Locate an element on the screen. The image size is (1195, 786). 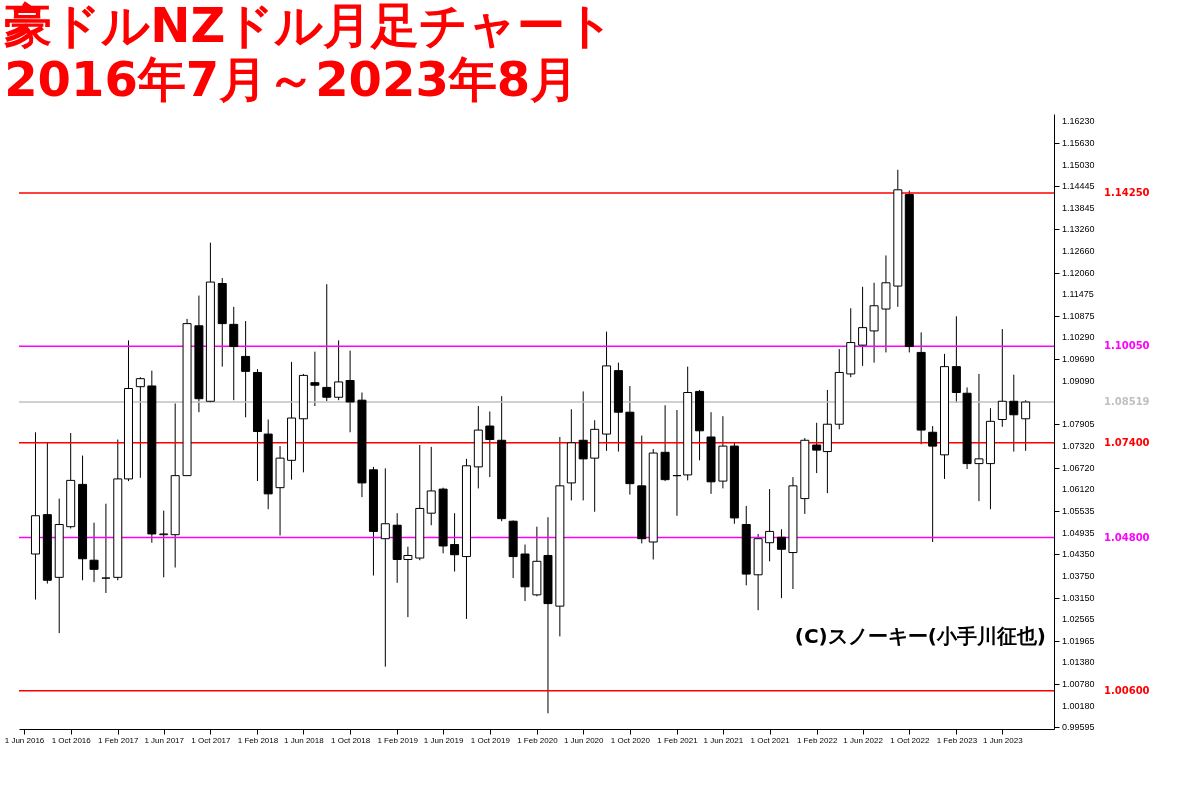
y-tick-label: 1.00180 is located at coordinates (1078, 706).